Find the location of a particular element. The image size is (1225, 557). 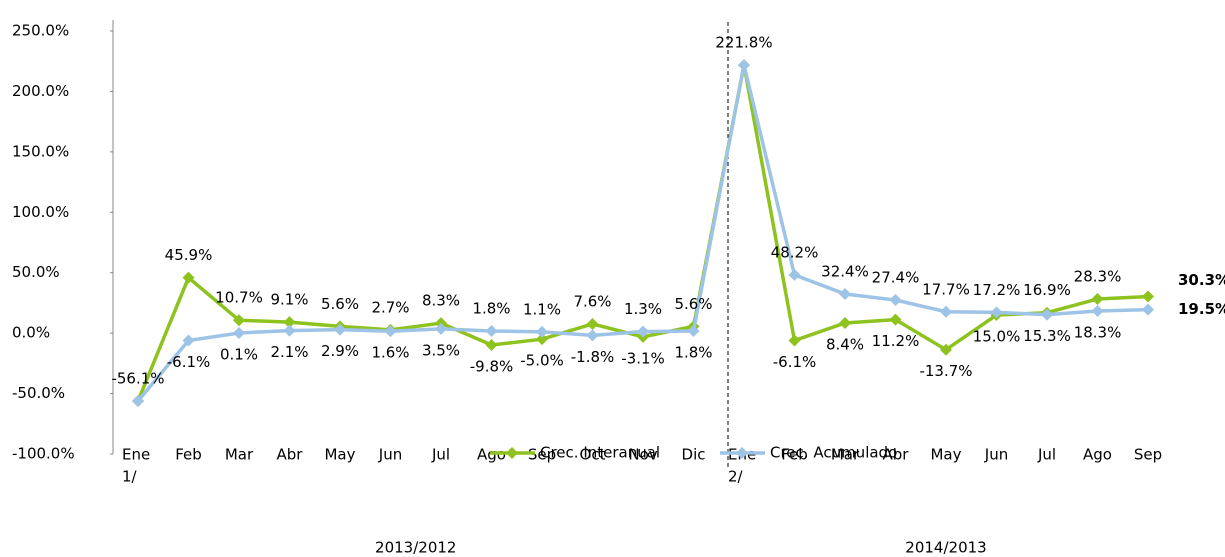

data-label: 2.7% is located at coordinates (390, 307).